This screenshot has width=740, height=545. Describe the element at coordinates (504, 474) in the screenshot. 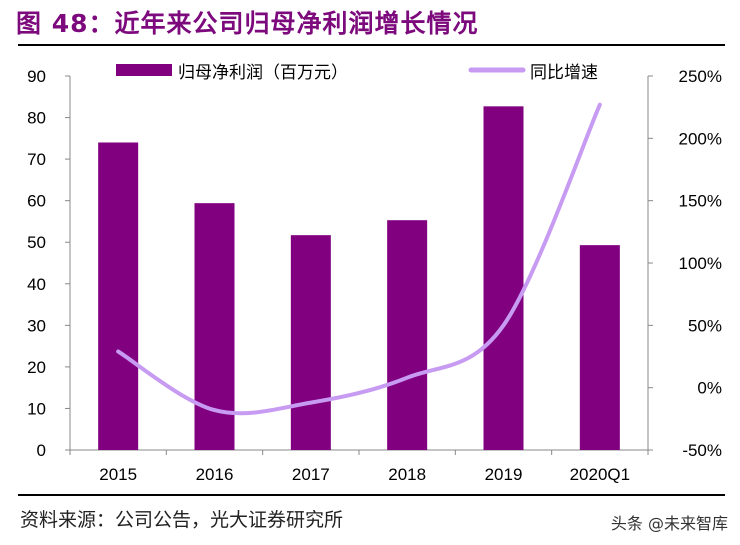

I see `x-tick-label: 2019` at that location.